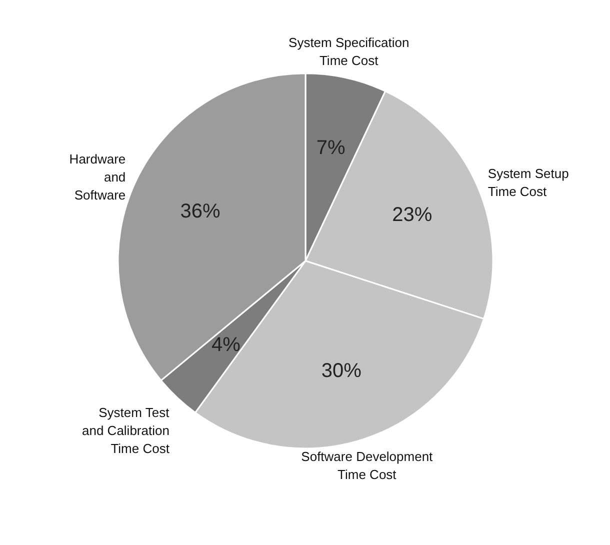 The width and height of the screenshot is (610, 545). Describe the element at coordinates (331, 148) in the screenshot. I see `data-label: 7%` at that location.